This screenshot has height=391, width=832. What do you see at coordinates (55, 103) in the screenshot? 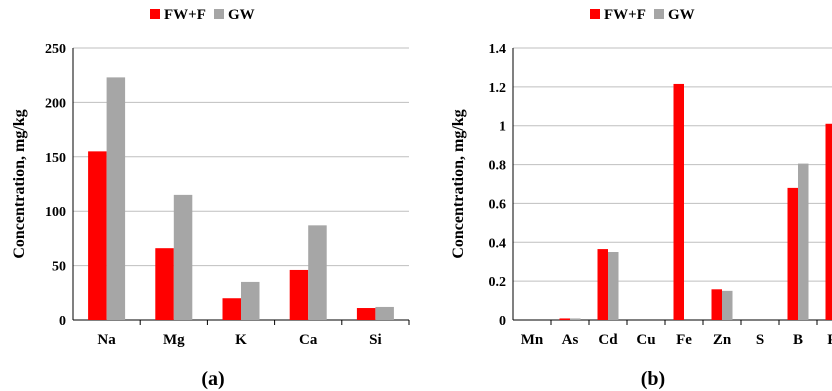
I see `y-tick-label: 200` at bounding box center [55, 103].